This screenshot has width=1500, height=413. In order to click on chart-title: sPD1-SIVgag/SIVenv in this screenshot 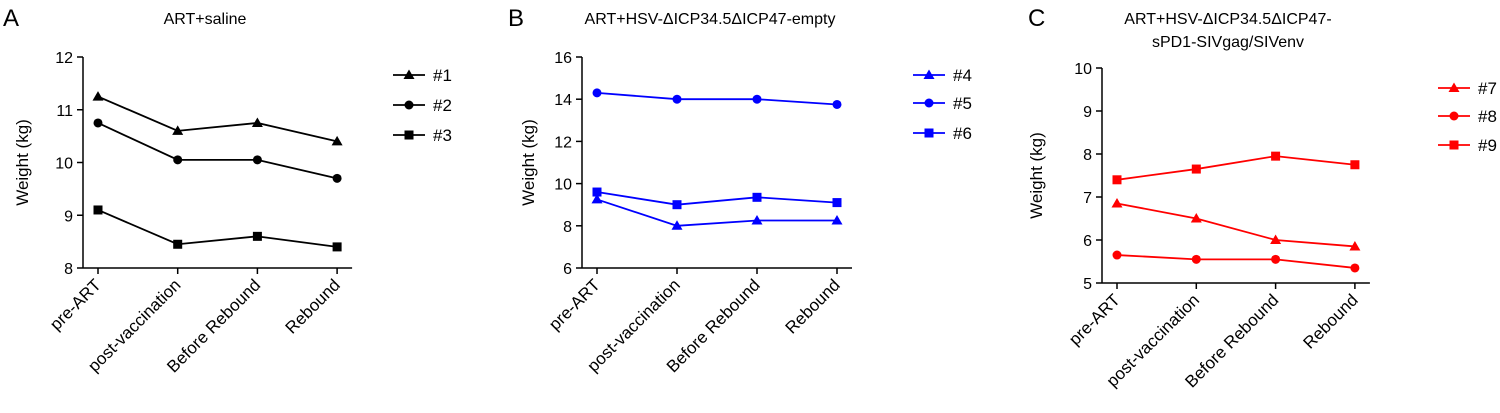, I will do `click(1228, 42)`.